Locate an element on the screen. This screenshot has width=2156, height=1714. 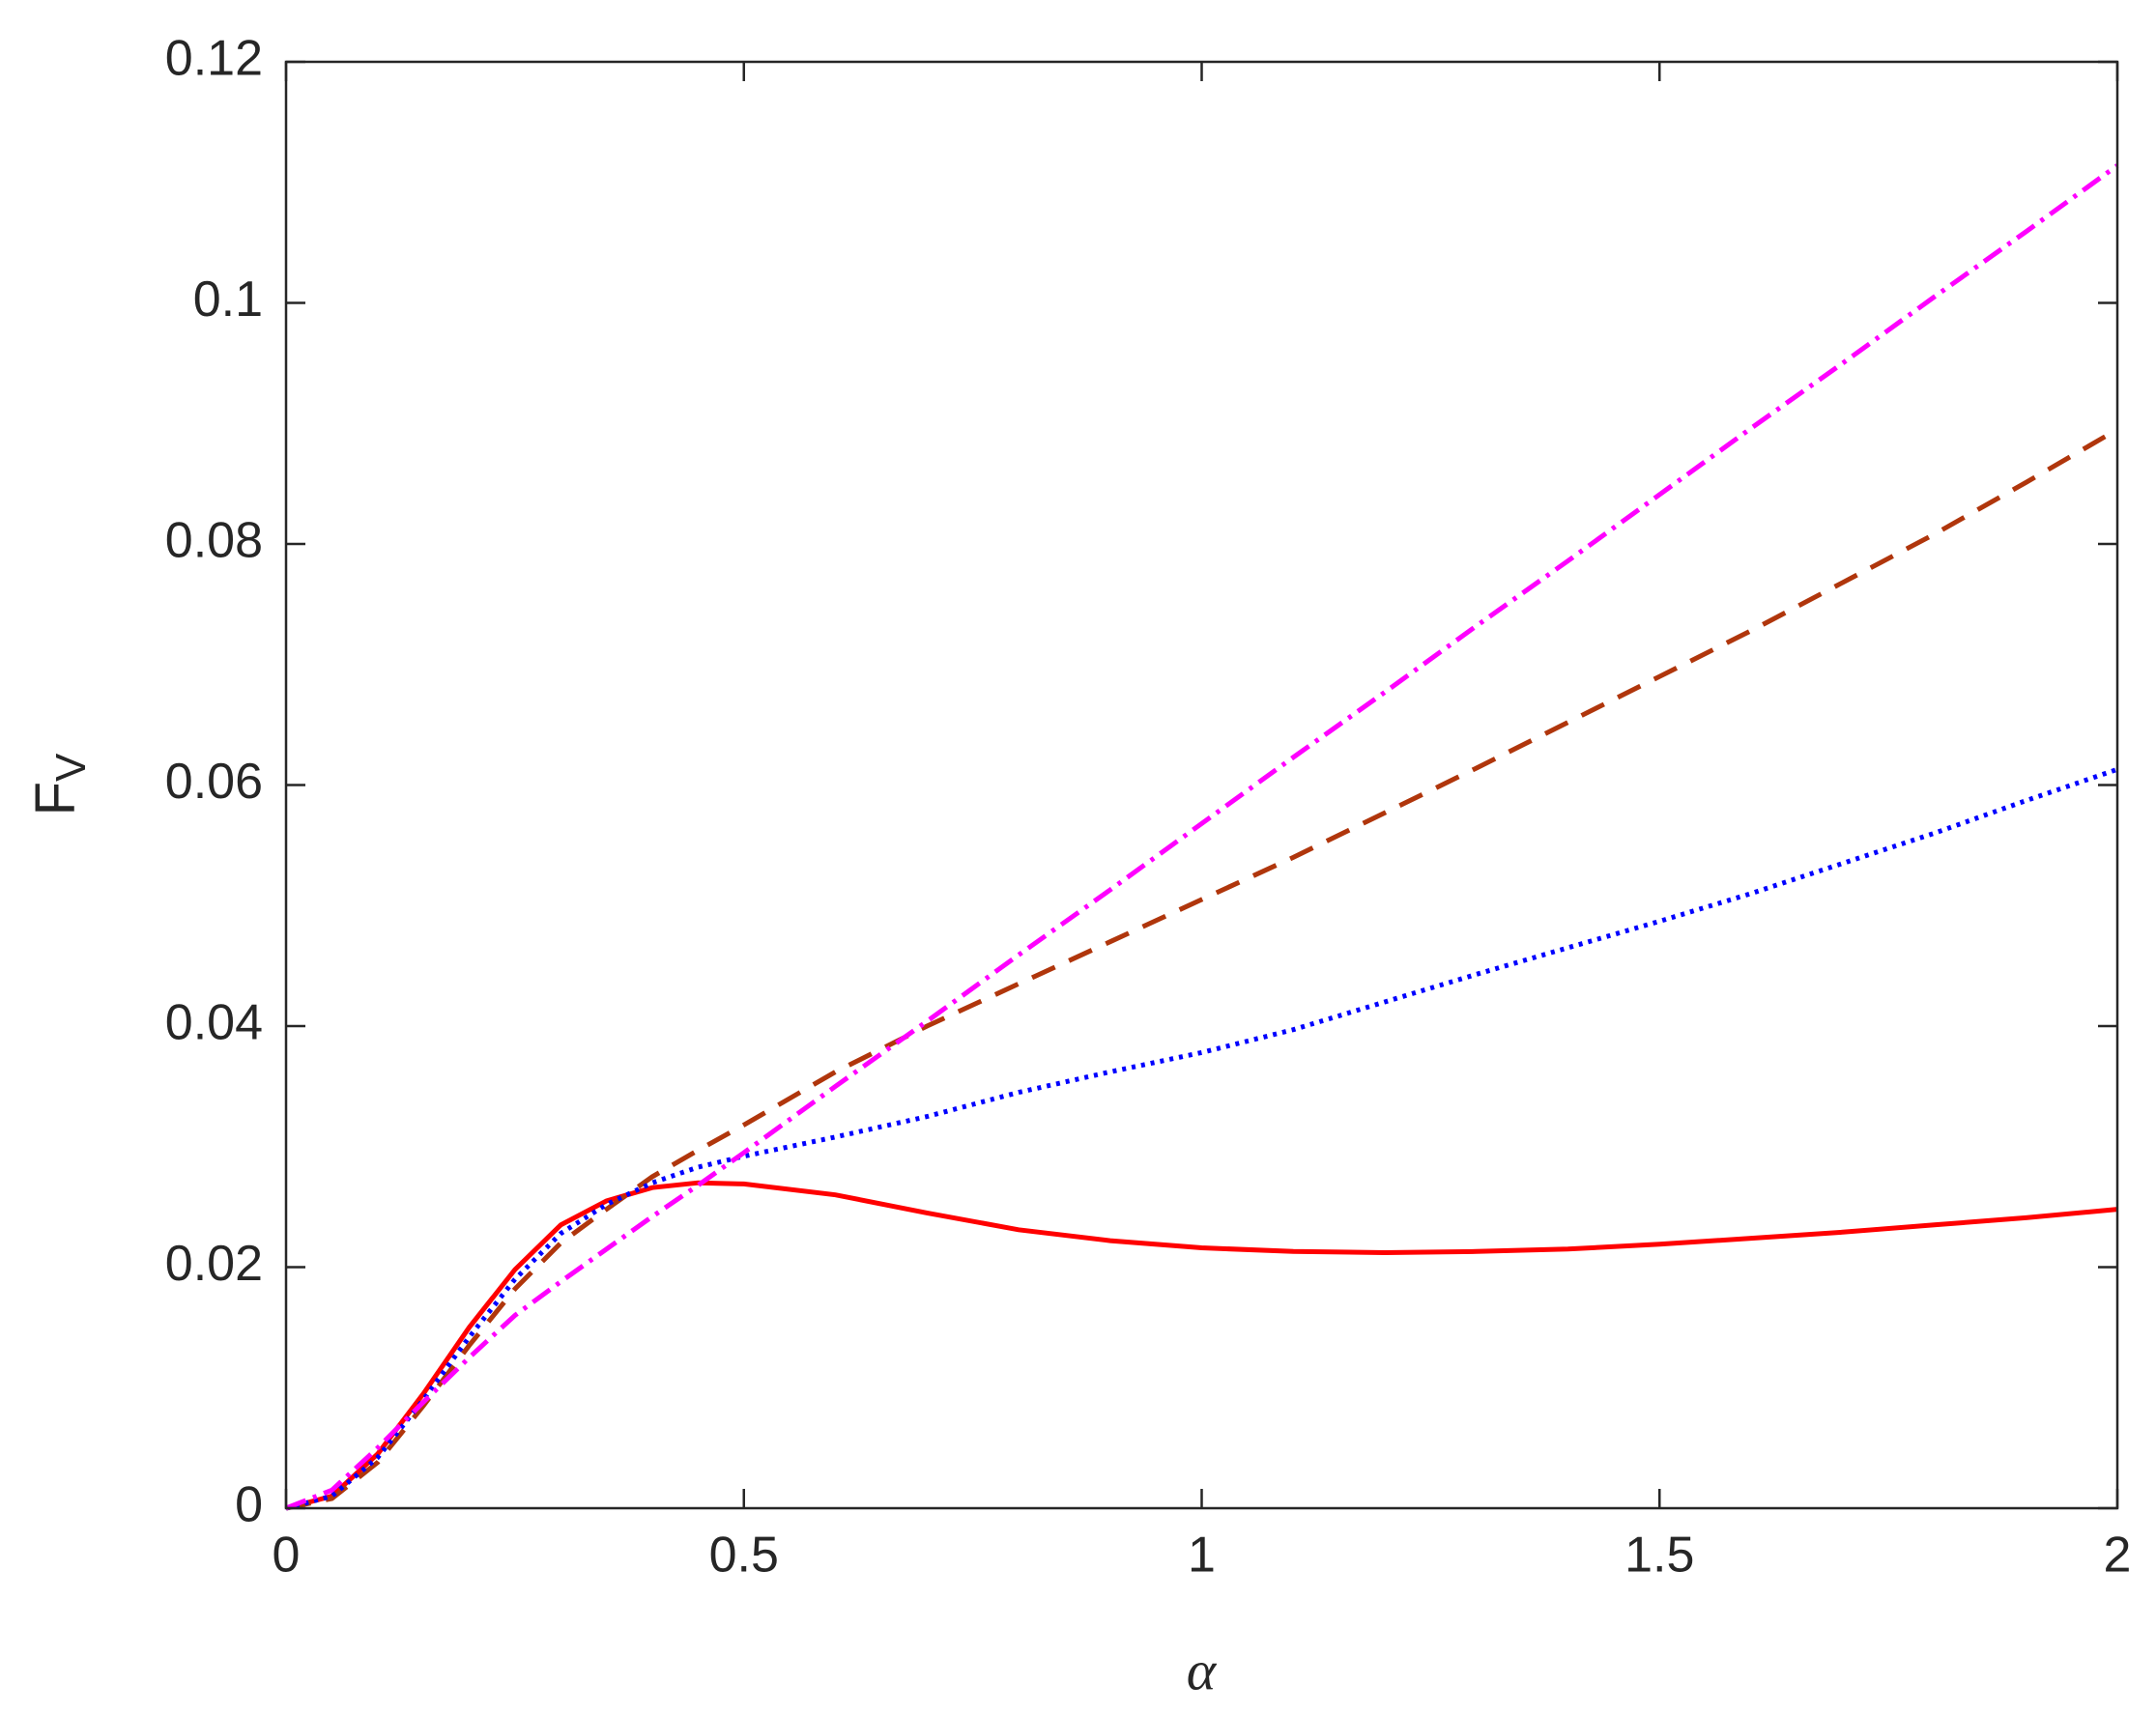
y-axis-label: FV is located at coordinates (59, 784).